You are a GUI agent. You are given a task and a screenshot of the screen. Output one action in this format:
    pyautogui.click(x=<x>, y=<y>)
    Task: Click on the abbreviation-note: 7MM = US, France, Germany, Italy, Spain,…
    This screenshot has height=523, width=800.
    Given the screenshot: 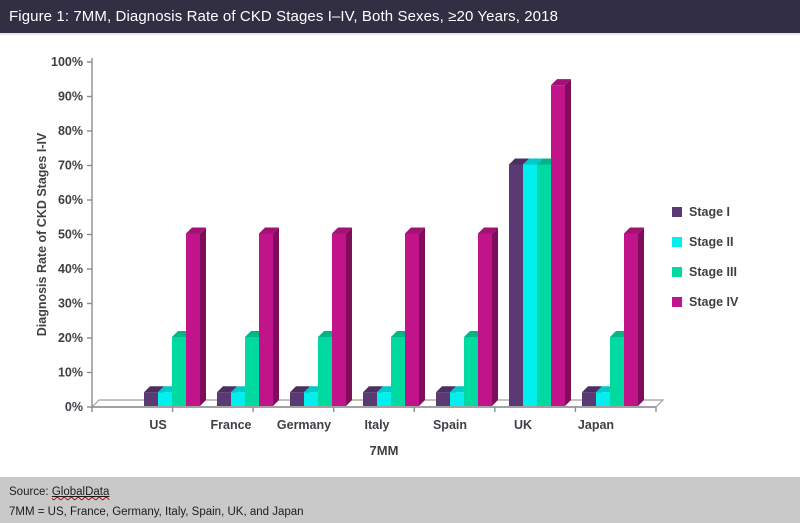 What is the action you would take?
    pyautogui.click(x=156, y=512)
    